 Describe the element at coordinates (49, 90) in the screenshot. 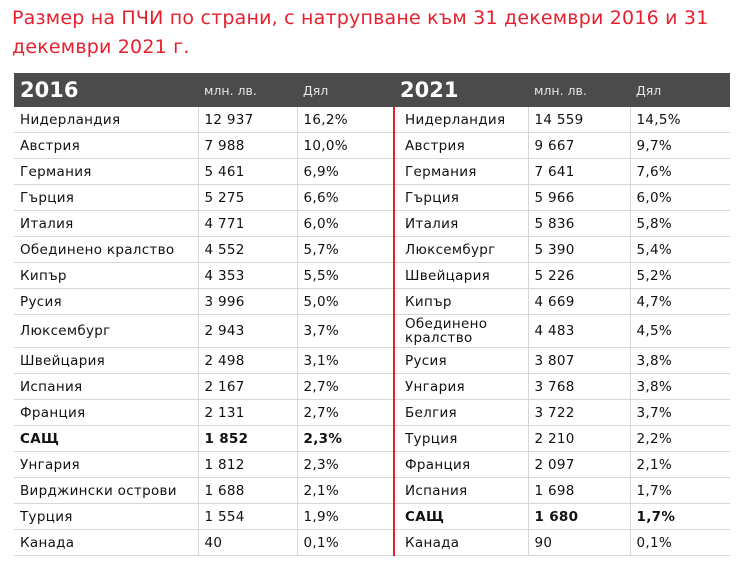

I see `header-cell: 2016` at that location.